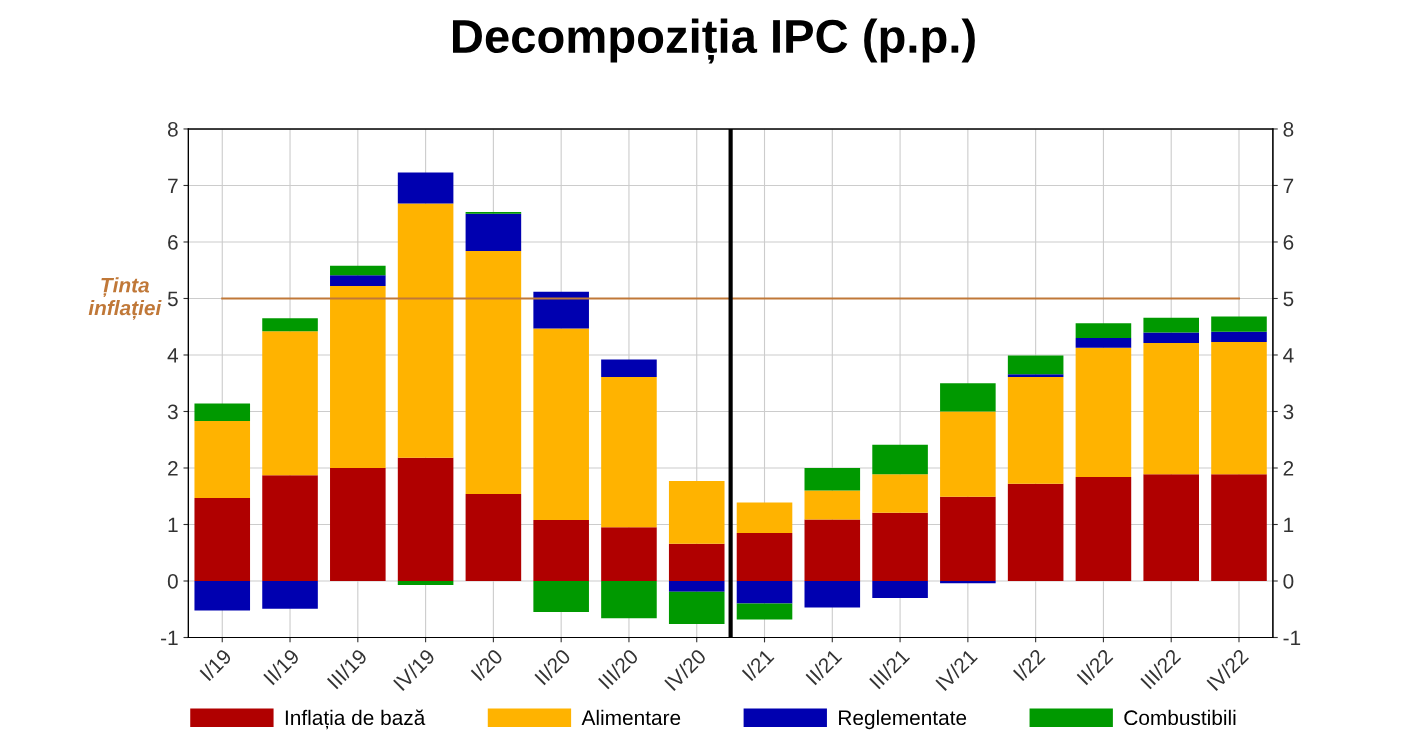 Image resolution: width=1427 pixels, height=737 pixels. Describe the element at coordinates (1288, 129) in the screenshot. I see `y2-tick-label: 8` at that location.